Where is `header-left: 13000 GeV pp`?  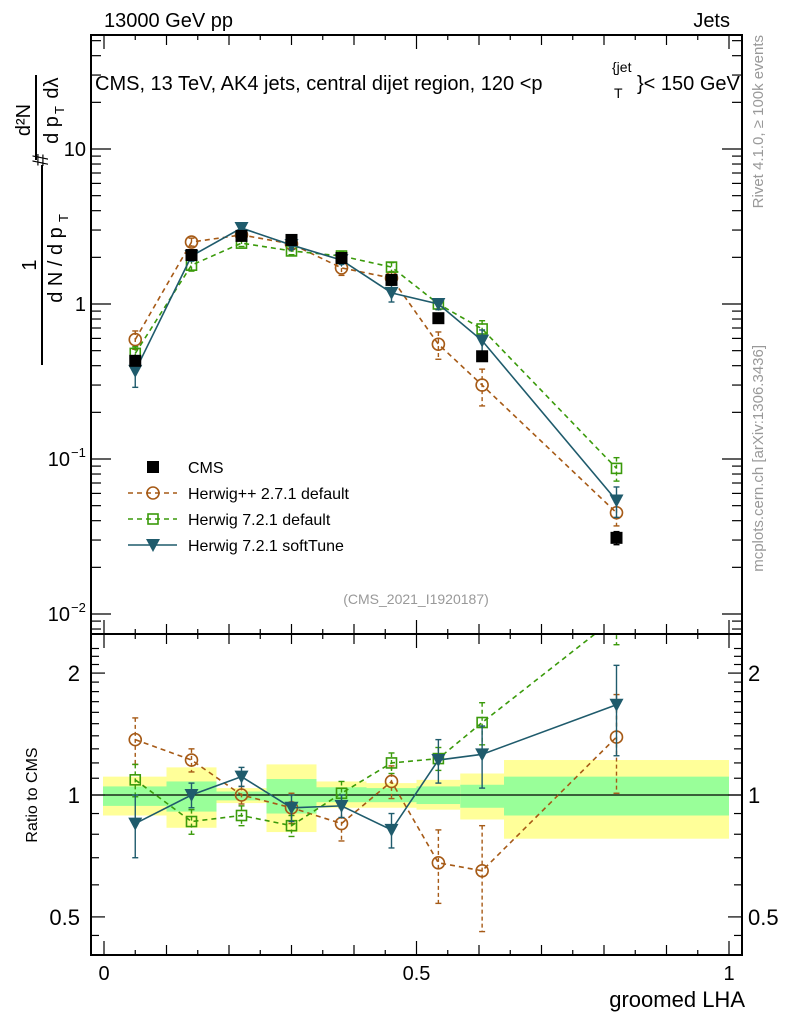
header-left: 13000 GeV pp is located at coordinates (168, 21).